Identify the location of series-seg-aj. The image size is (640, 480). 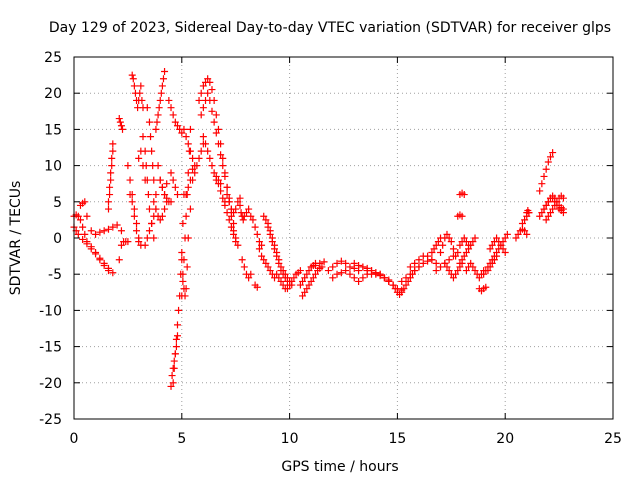
(267, 263).